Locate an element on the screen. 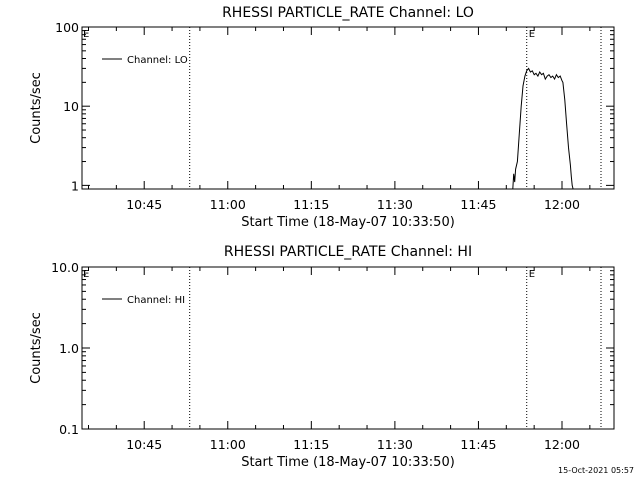  y-tick-label: 10 is located at coordinates (71, 106).